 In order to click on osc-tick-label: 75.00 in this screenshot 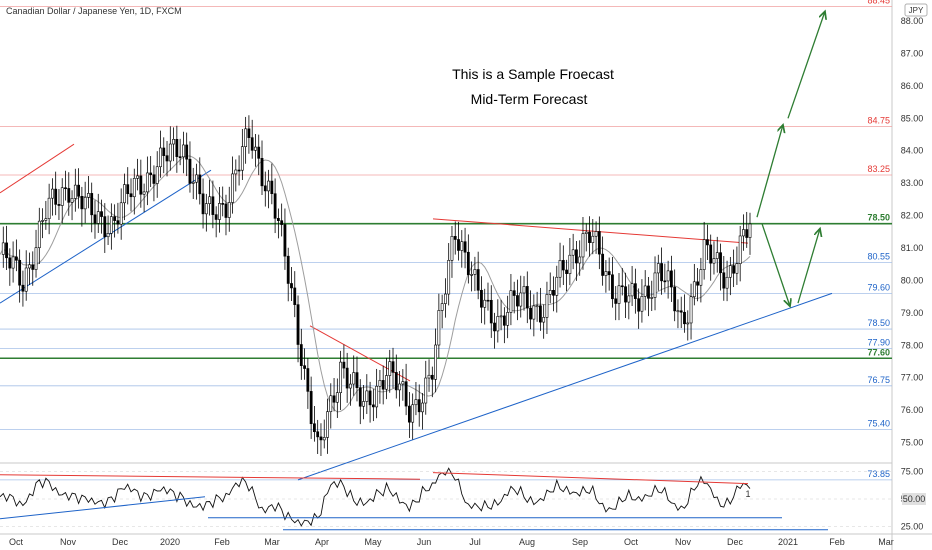, I will do `click(912, 472)`.